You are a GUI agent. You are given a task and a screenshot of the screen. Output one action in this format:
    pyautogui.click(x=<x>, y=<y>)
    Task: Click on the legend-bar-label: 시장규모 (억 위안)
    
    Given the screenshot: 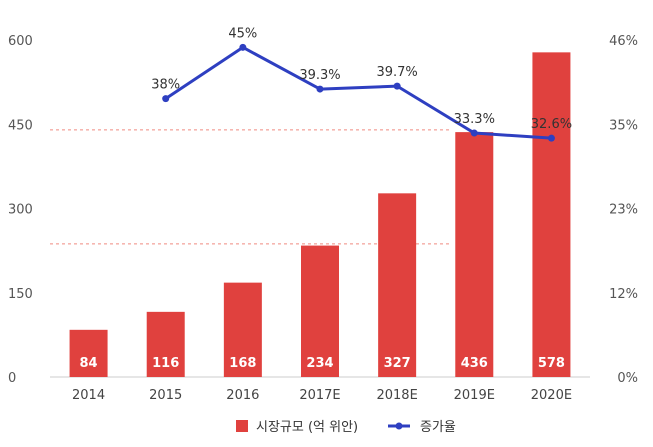 What is the action you would take?
    pyautogui.click(x=307, y=427)
    